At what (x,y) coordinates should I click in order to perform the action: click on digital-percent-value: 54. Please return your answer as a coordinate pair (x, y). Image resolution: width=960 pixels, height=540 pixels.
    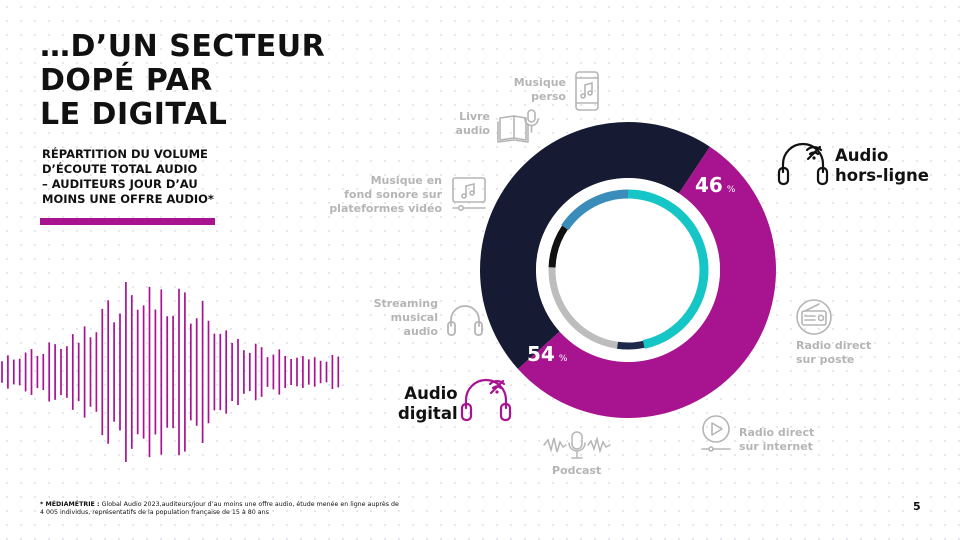
    Looking at the image, I should click on (541, 354).